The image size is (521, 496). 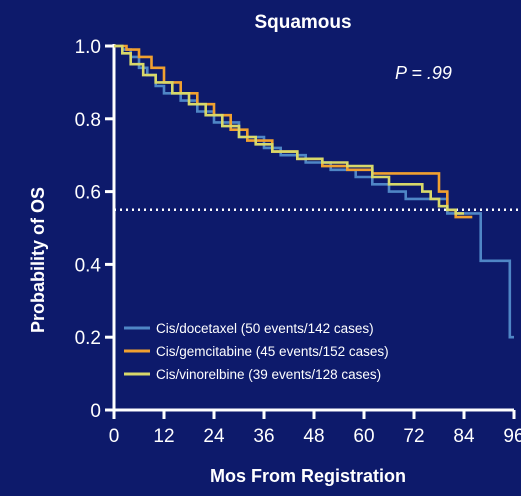 I want to click on y-tick-label: 0.2, so click(x=88, y=338).